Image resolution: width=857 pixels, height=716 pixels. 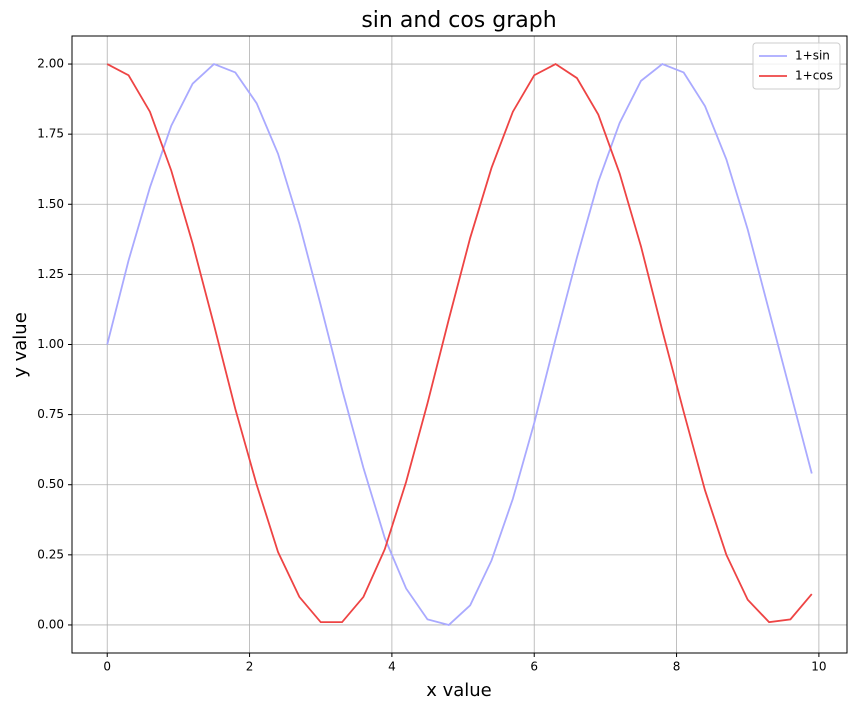 What do you see at coordinates (677, 667) in the screenshot?
I see `x-tick-label: 8` at bounding box center [677, 667].